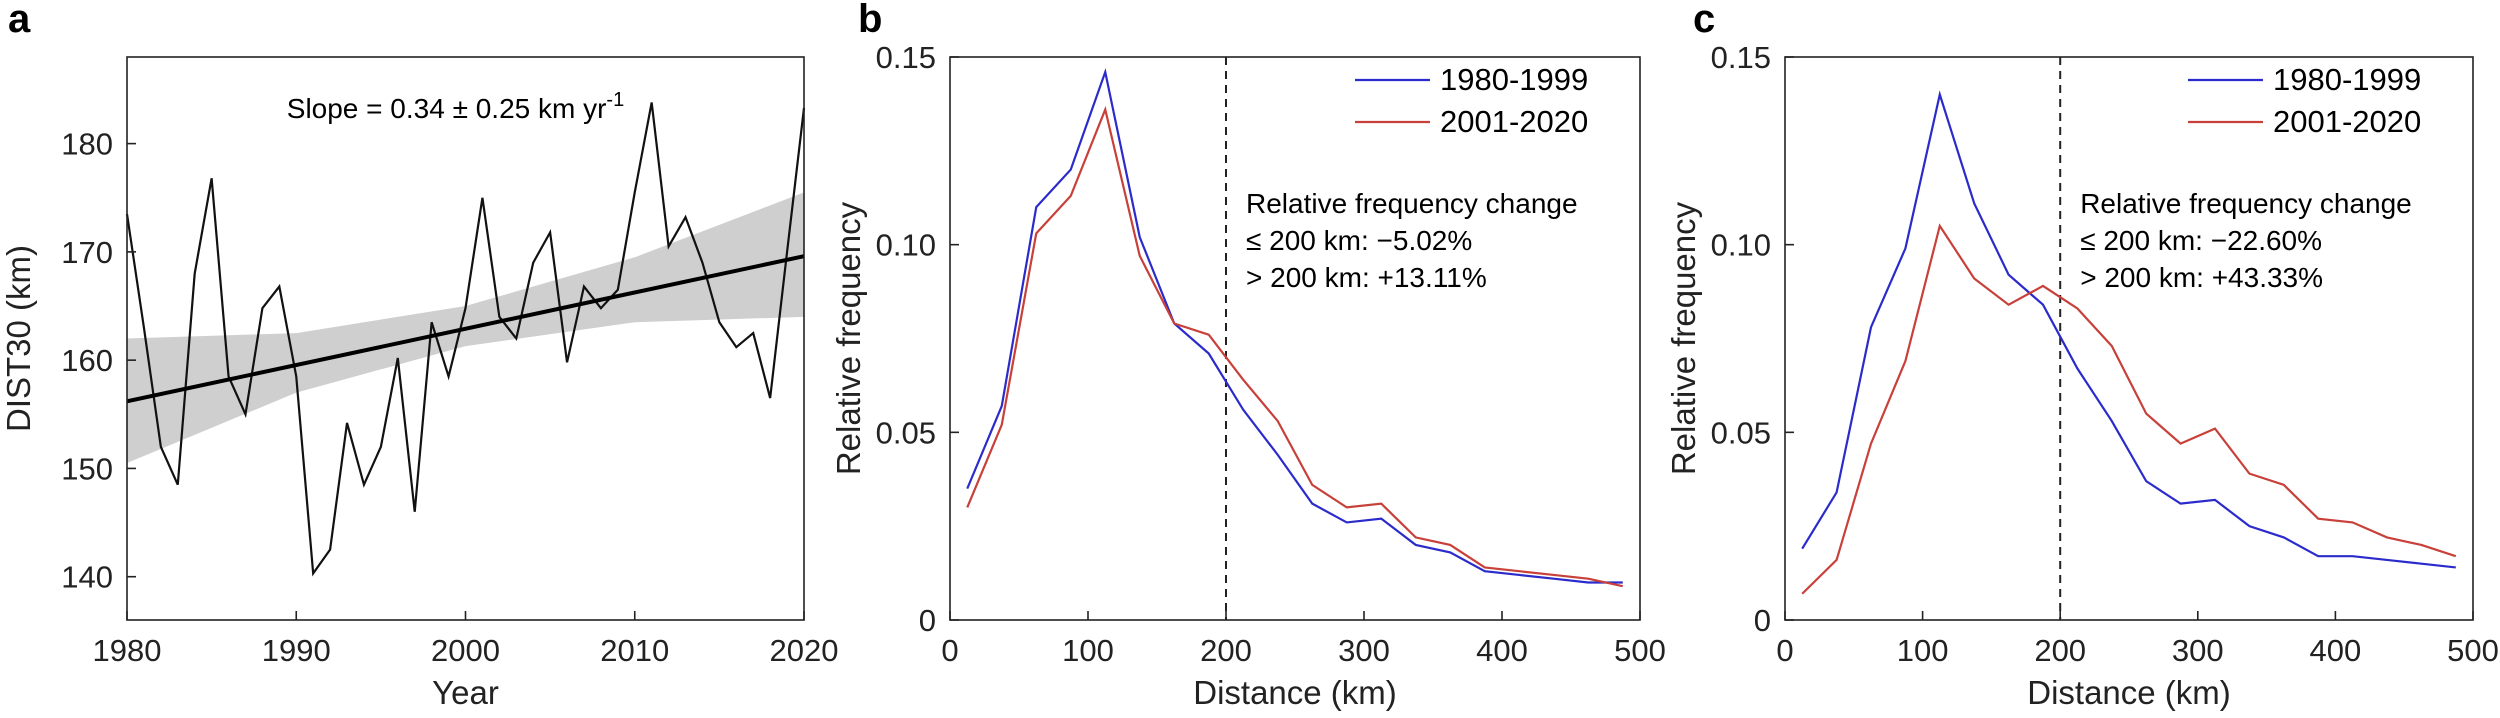  Describe the element at coordinates (18, 338) in the screenshot. I see `y-axis-title: DIST30 (km)` at that location.